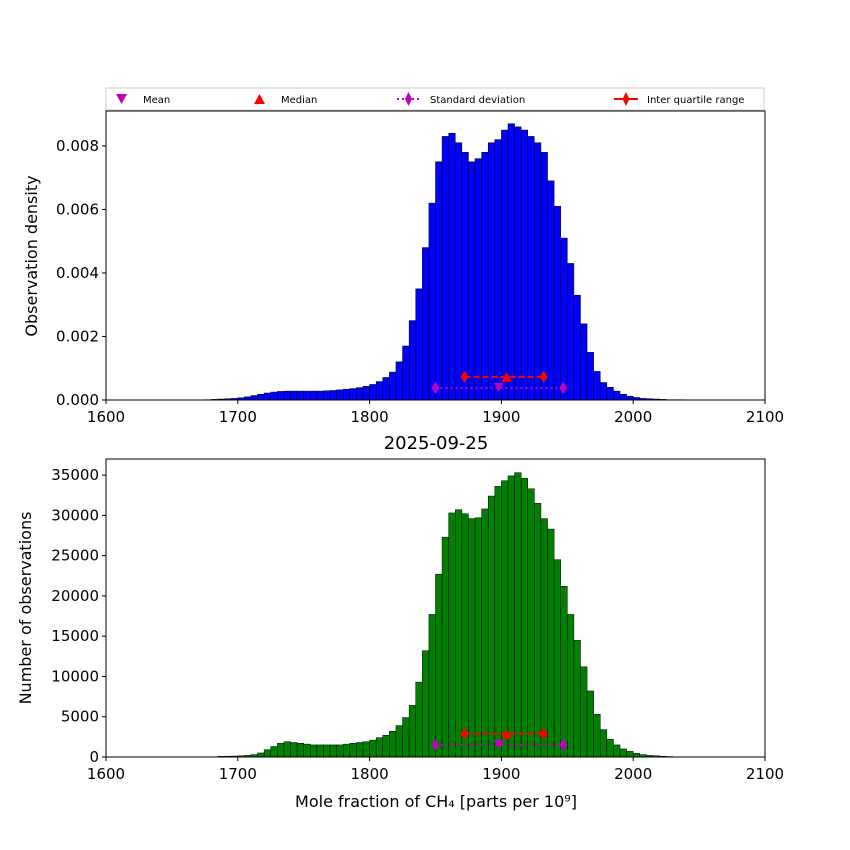  I want to click on count-x-tick-label: 2000, so click(633, 774).